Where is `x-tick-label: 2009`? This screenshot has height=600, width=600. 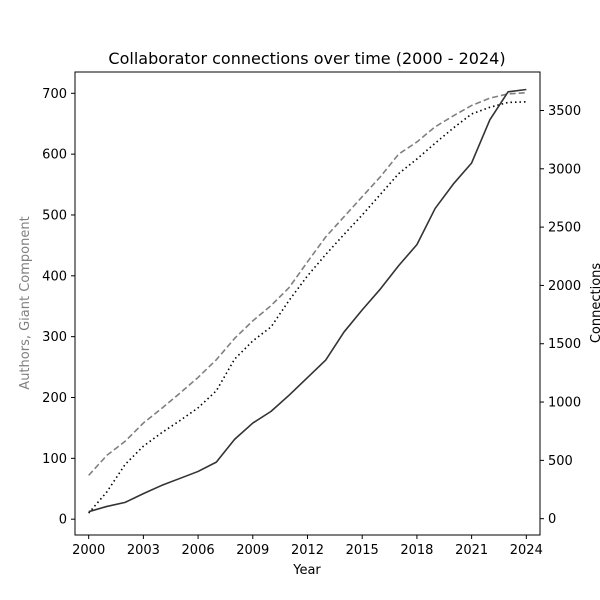 x-tick-label: 2009 is located at coordinates (252, 550).